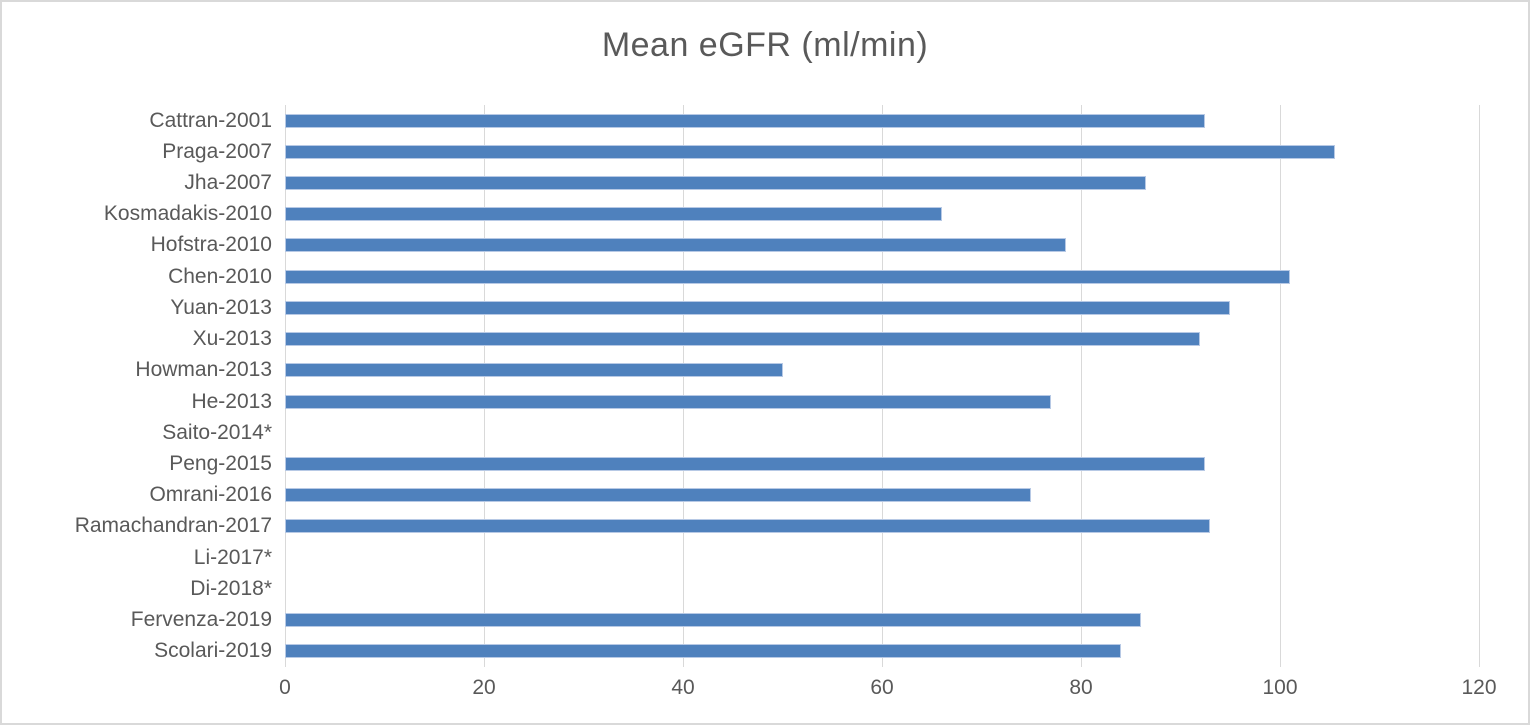 The height and width of the screenshot is (725, 1530). Describe the element at coordinates (231, 401) in the screenshot. I see `category-label: He-2013` at that location.